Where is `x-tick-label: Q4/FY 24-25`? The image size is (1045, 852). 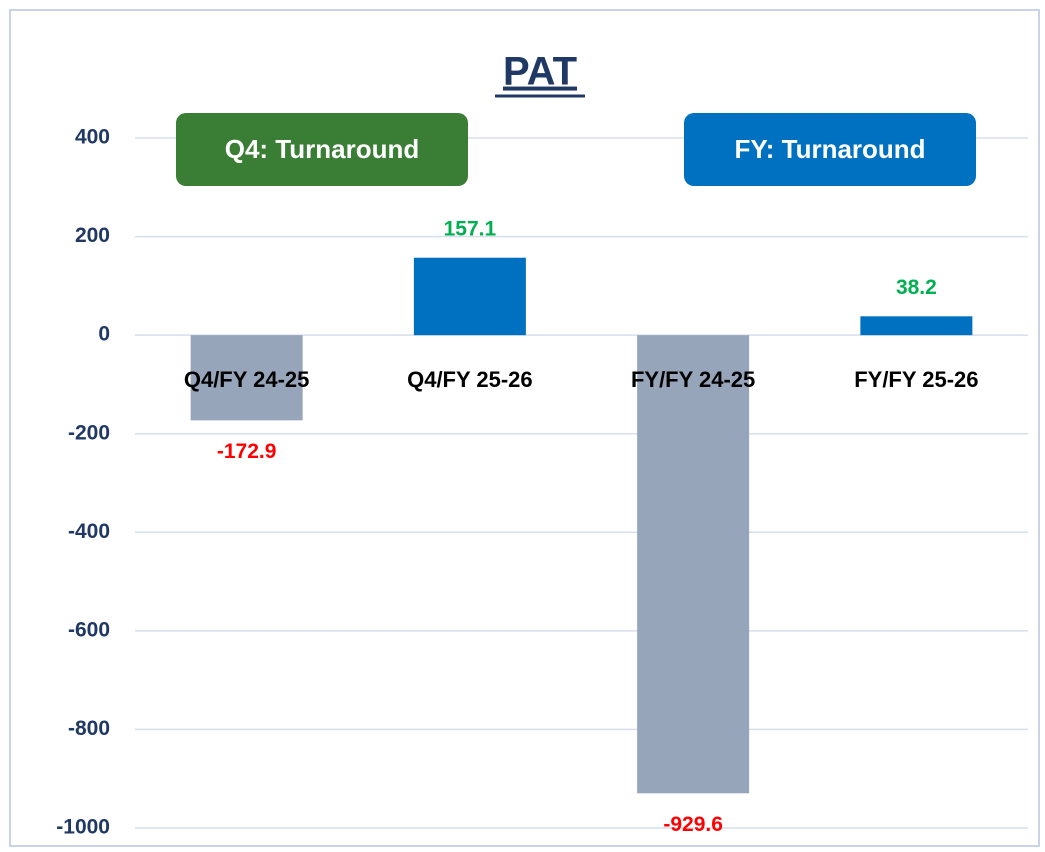 x-tick-label: Q4/FY 24-25 is located at coordinates (247, 379).